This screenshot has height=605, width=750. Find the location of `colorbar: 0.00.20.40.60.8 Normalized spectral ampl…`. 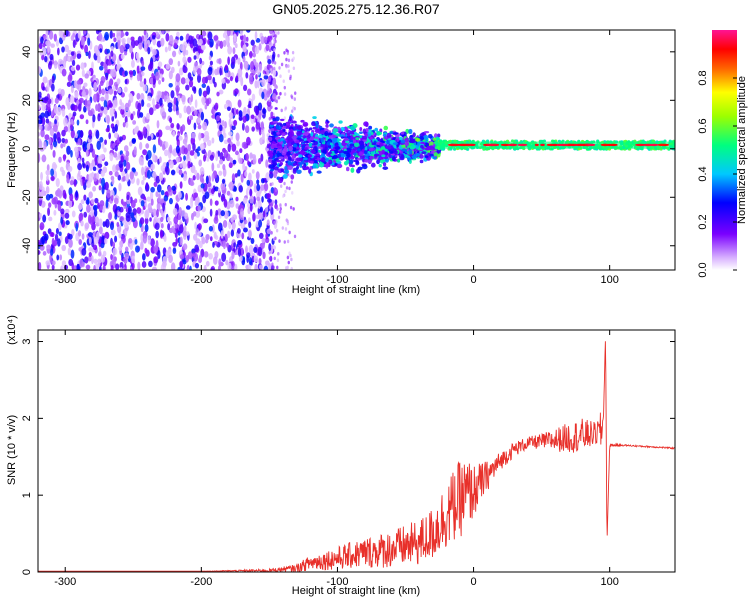

colorbar: 0.00.20.40.60.8 Normalized spectral ampl… is located at coordinates (722, 154).